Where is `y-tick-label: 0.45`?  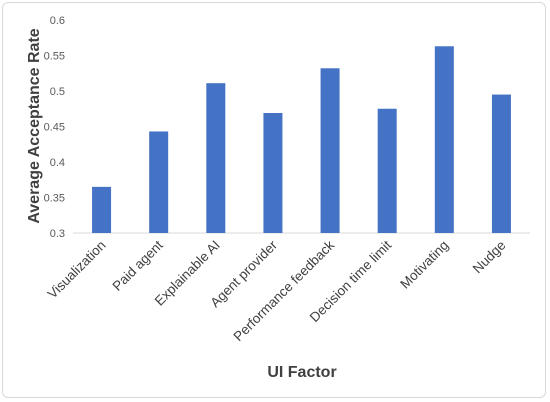 y-tick-label: 0.45 is located at coordinates (54, 128).